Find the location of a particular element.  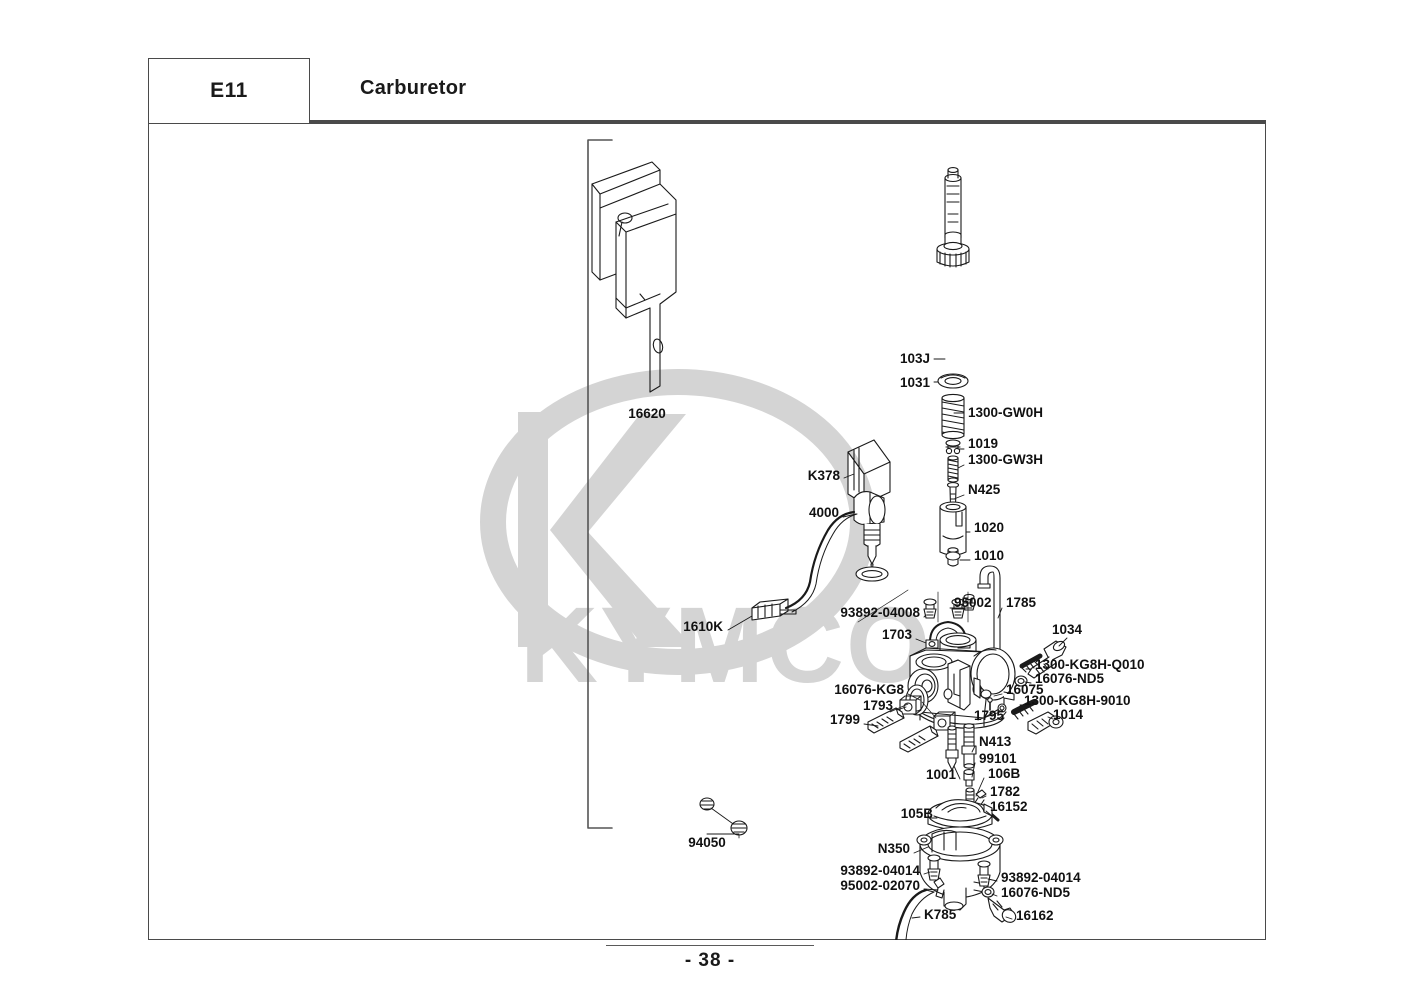

diagram-frame-top-edge is located at coordinates (787, 123).